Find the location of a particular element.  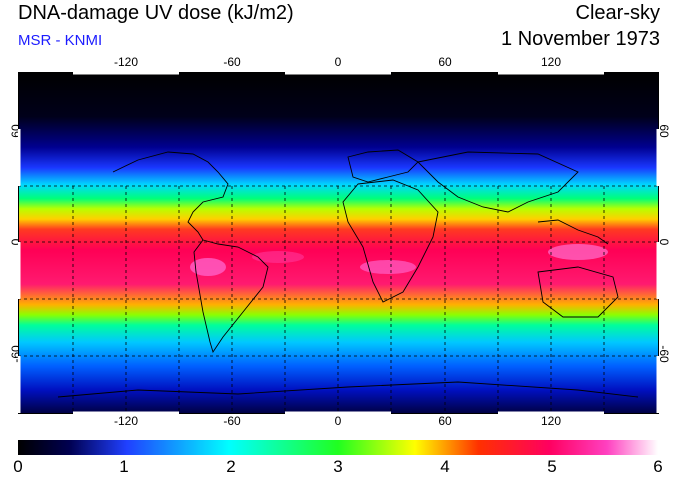

asia-coast is located at coordinates (498, 182).